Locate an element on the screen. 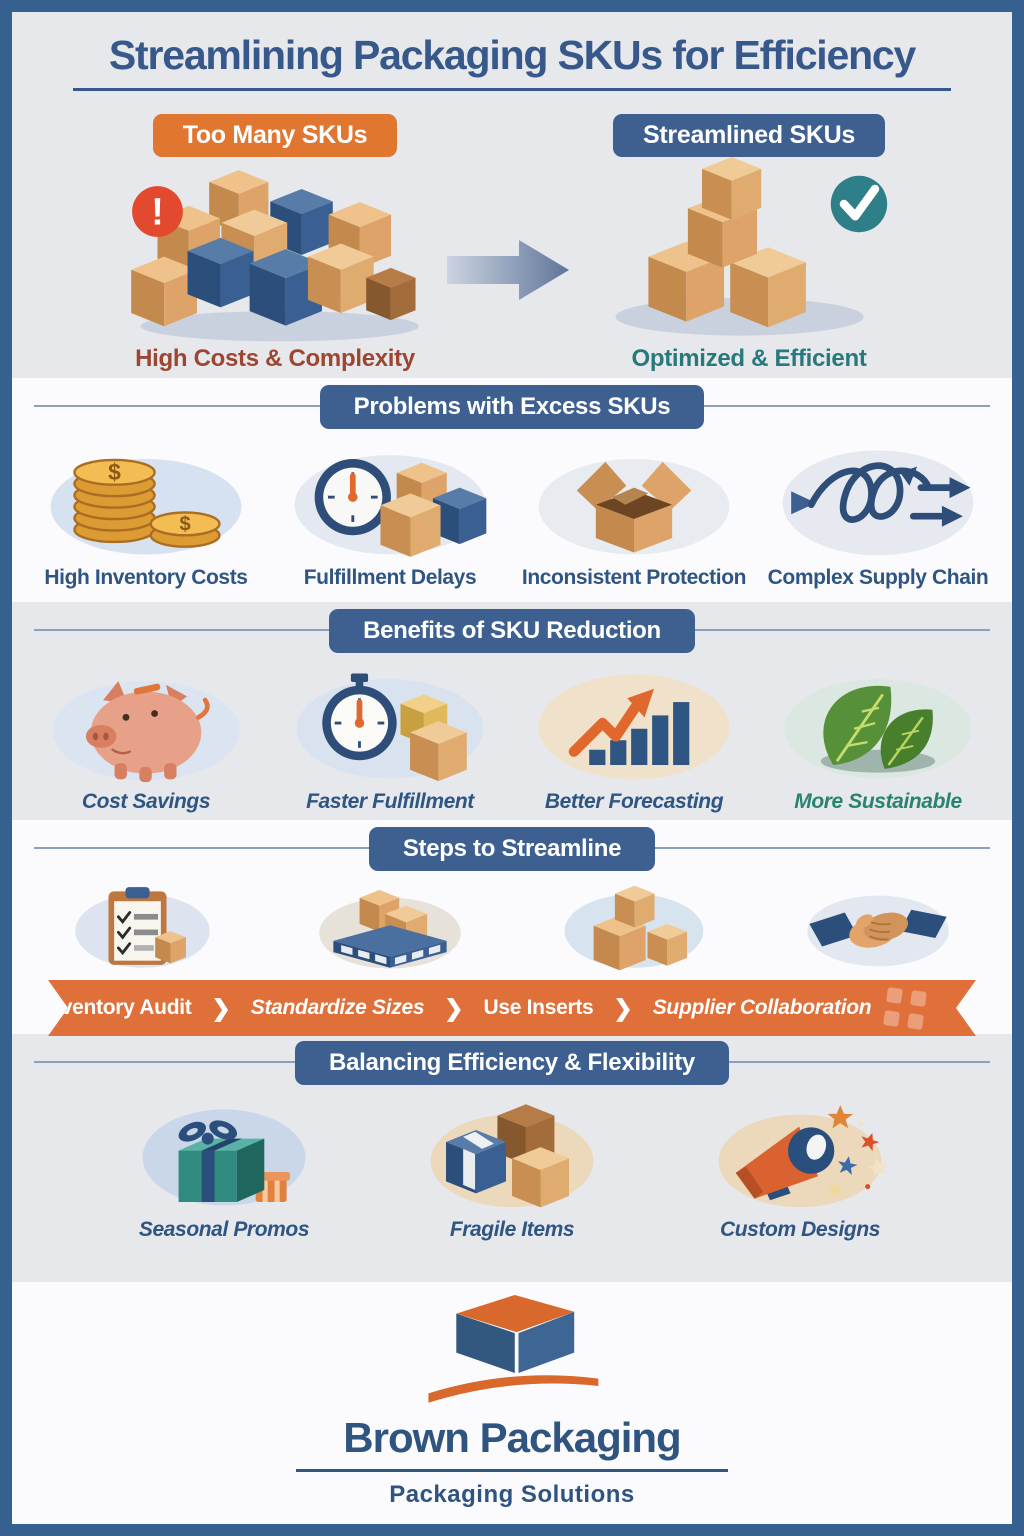 The image size is (1024, 1536). benefits-title-row: Benefits of SKU Reduction is located at coordinates (512, 632).